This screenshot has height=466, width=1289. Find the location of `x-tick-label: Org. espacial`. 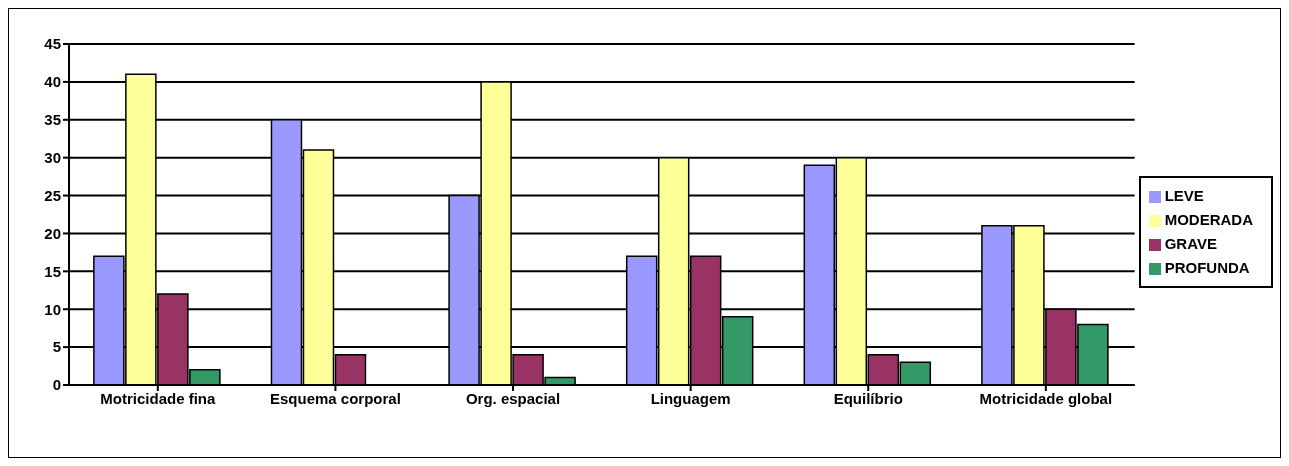

x-tick-label: Org. espacial is located at coordinates (513, 398).